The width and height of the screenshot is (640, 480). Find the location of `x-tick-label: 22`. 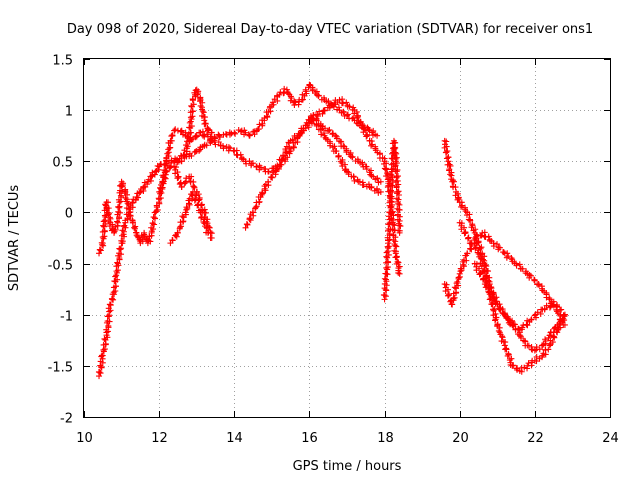

x-tick-label: 22 is located at coordinates (535, 438).